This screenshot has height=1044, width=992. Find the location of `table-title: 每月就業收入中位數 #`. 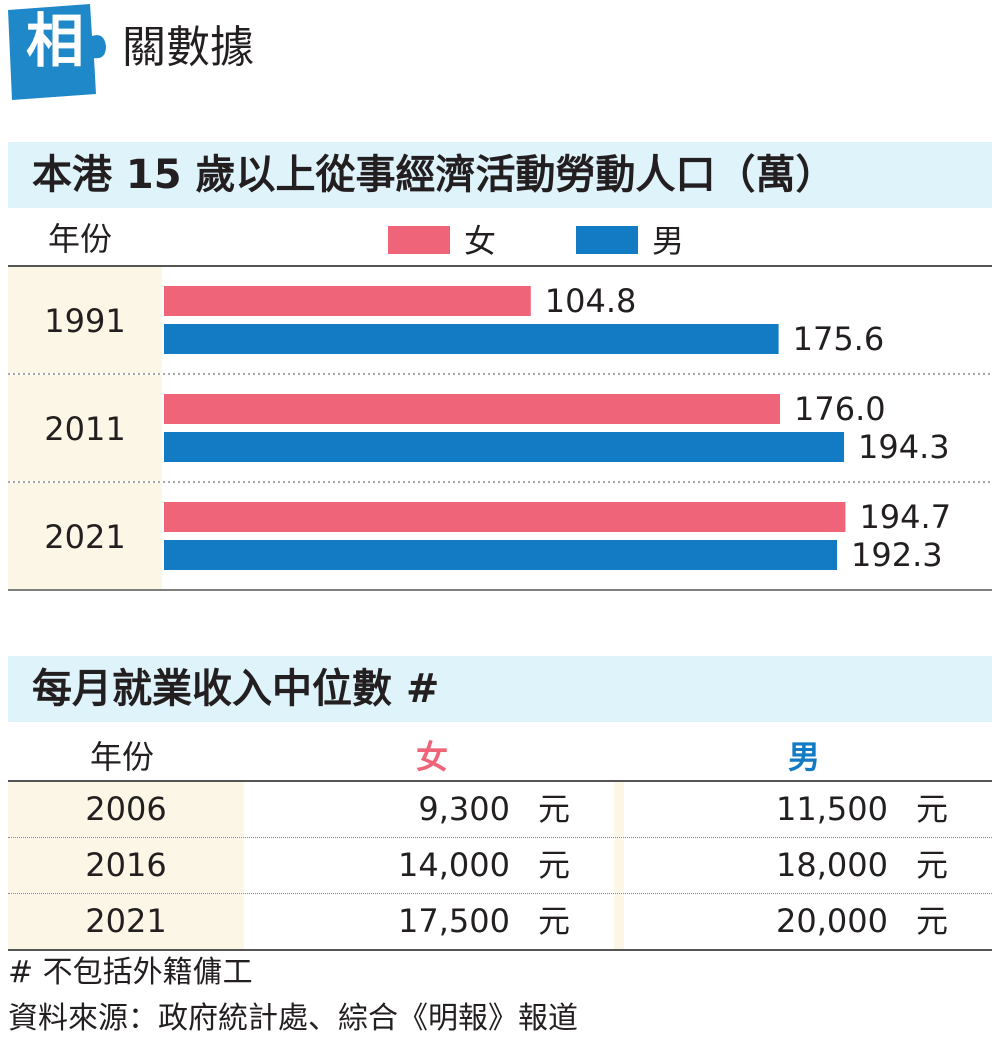

table-title: 每月就業收入中位數 # is located at coordinates (236, 689).